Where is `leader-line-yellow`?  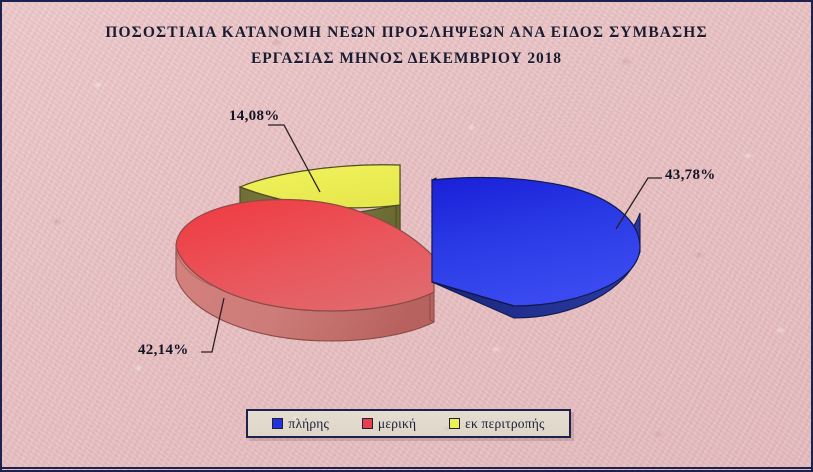 leader-line-yellow is located at coordinates (294, 158).